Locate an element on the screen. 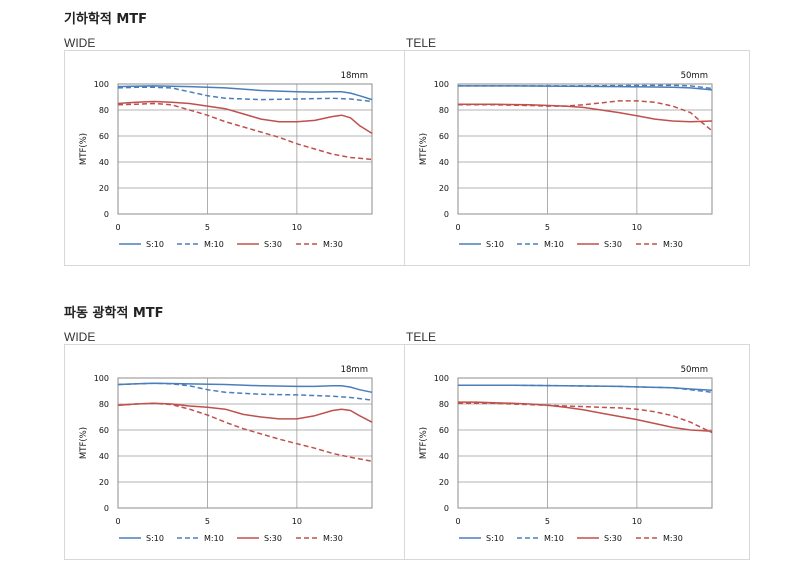  panel-label-wide-2: WIDE is located at coordinates (80, 337).